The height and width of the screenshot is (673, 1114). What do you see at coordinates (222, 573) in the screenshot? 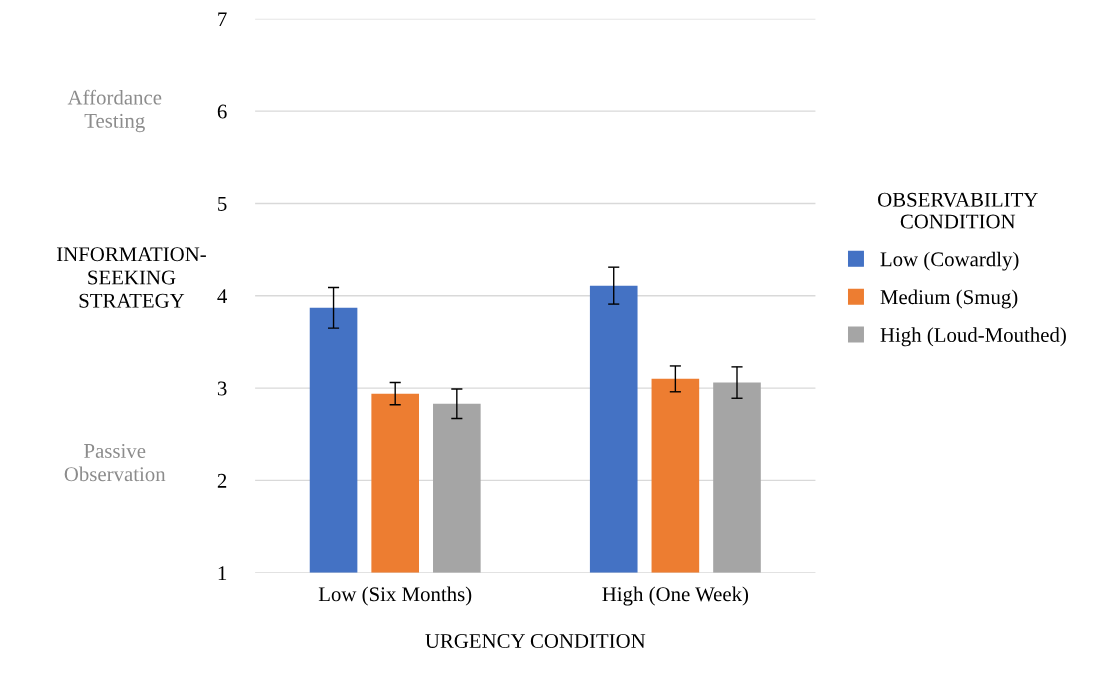
I see `y-tick-label: 1` at bounding box center [222, 573].